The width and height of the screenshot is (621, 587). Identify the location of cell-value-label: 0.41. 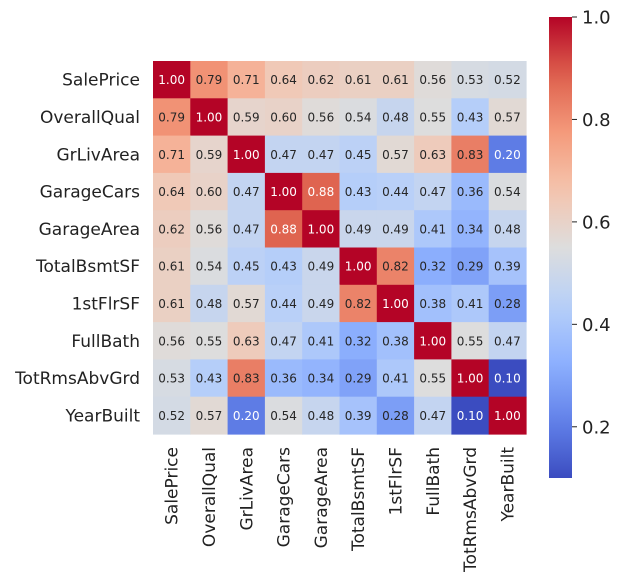
(432, 229).